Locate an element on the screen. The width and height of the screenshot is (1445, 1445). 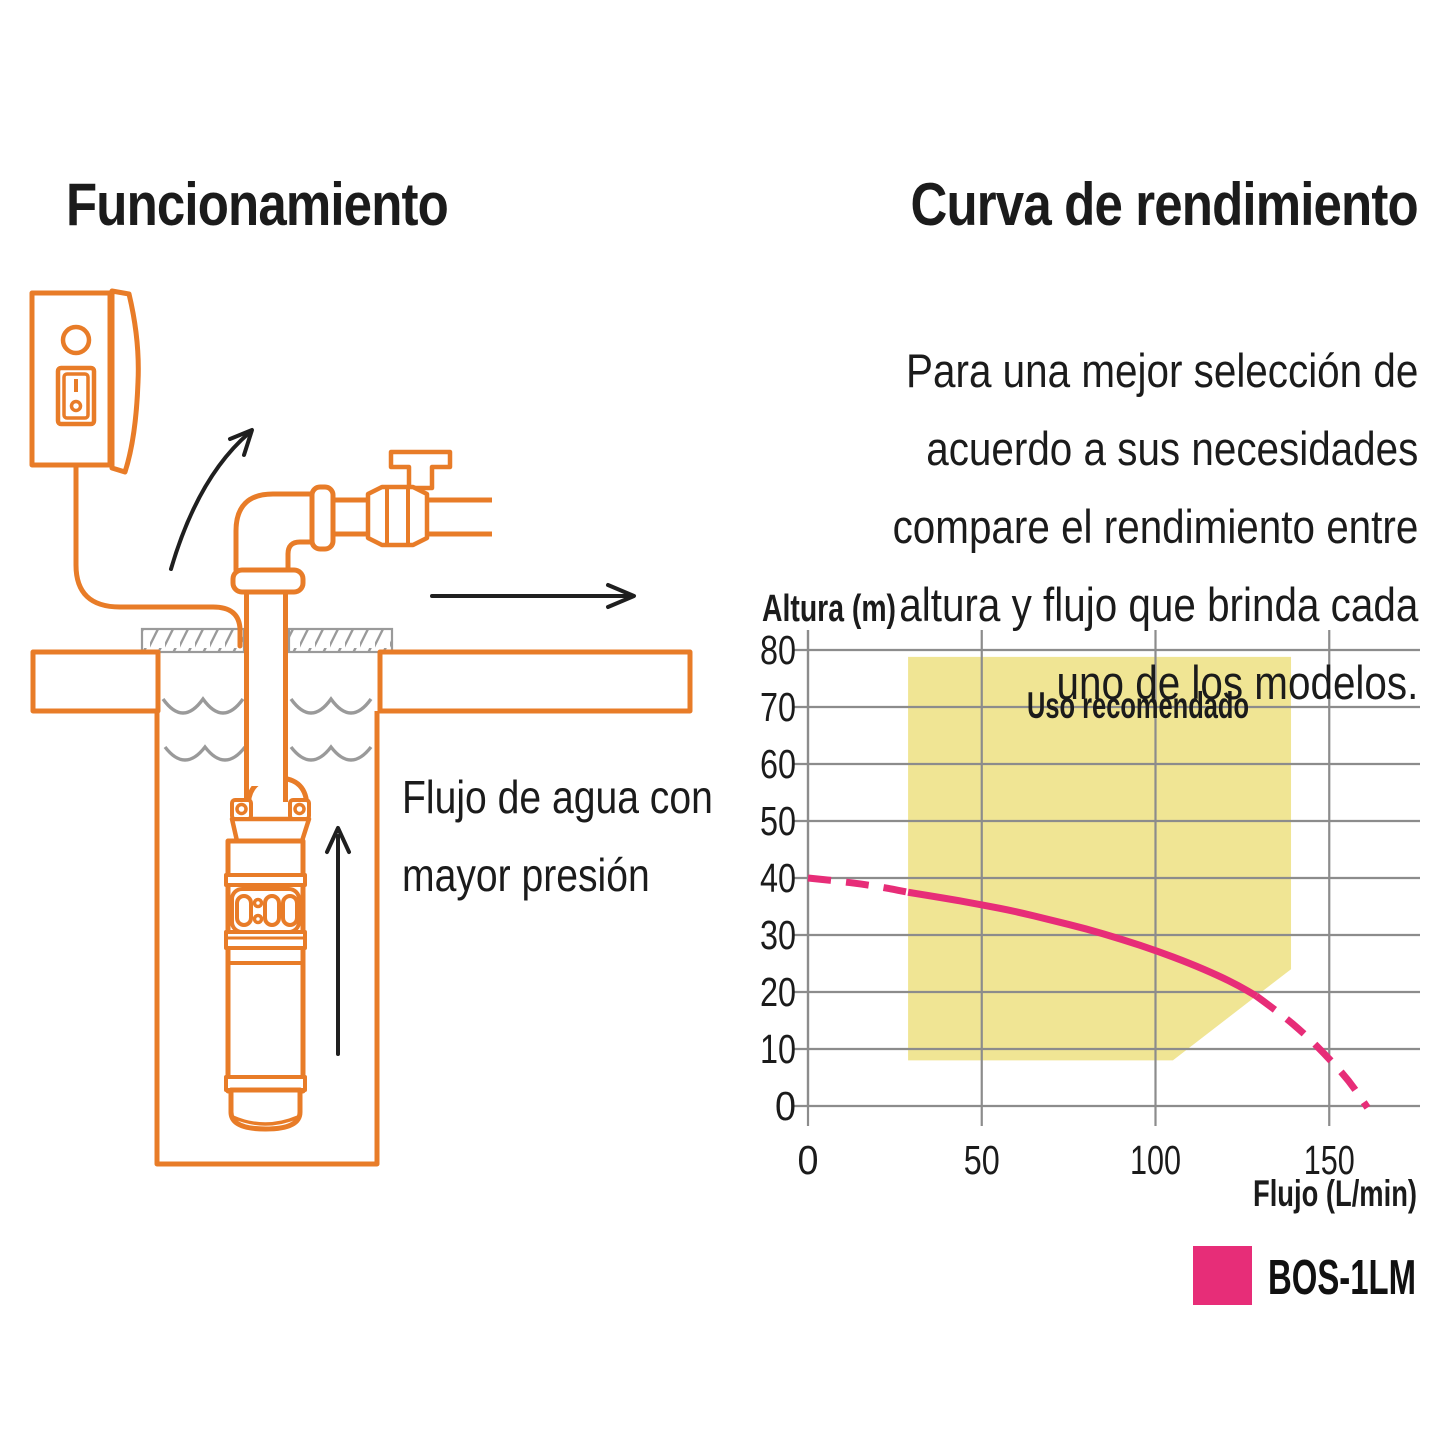
well-shaft is located at coordinates (267, 939).